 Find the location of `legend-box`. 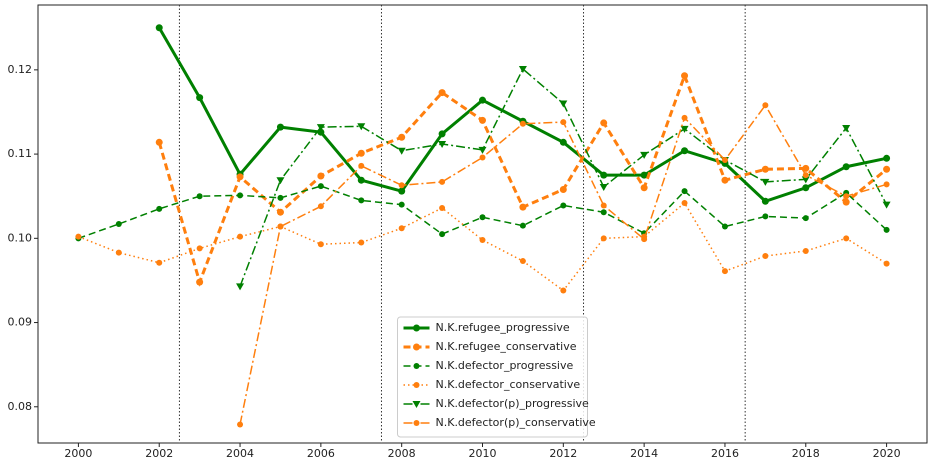

legend-box is located at coordinates (492, 377).